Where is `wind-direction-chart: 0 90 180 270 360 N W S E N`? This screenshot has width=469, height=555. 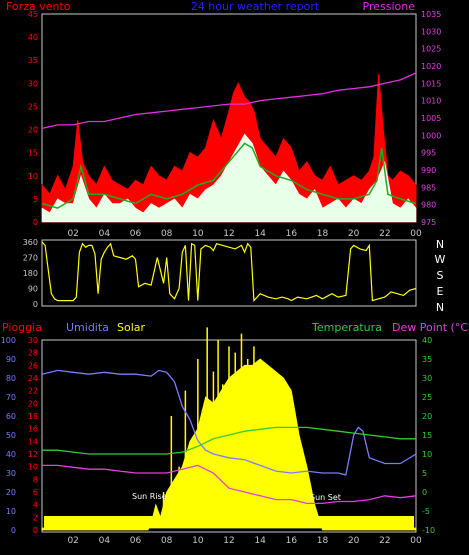
wind-direction-chart: 0 90 180 270 360 N W S E N is located at coordinates (234, 276).